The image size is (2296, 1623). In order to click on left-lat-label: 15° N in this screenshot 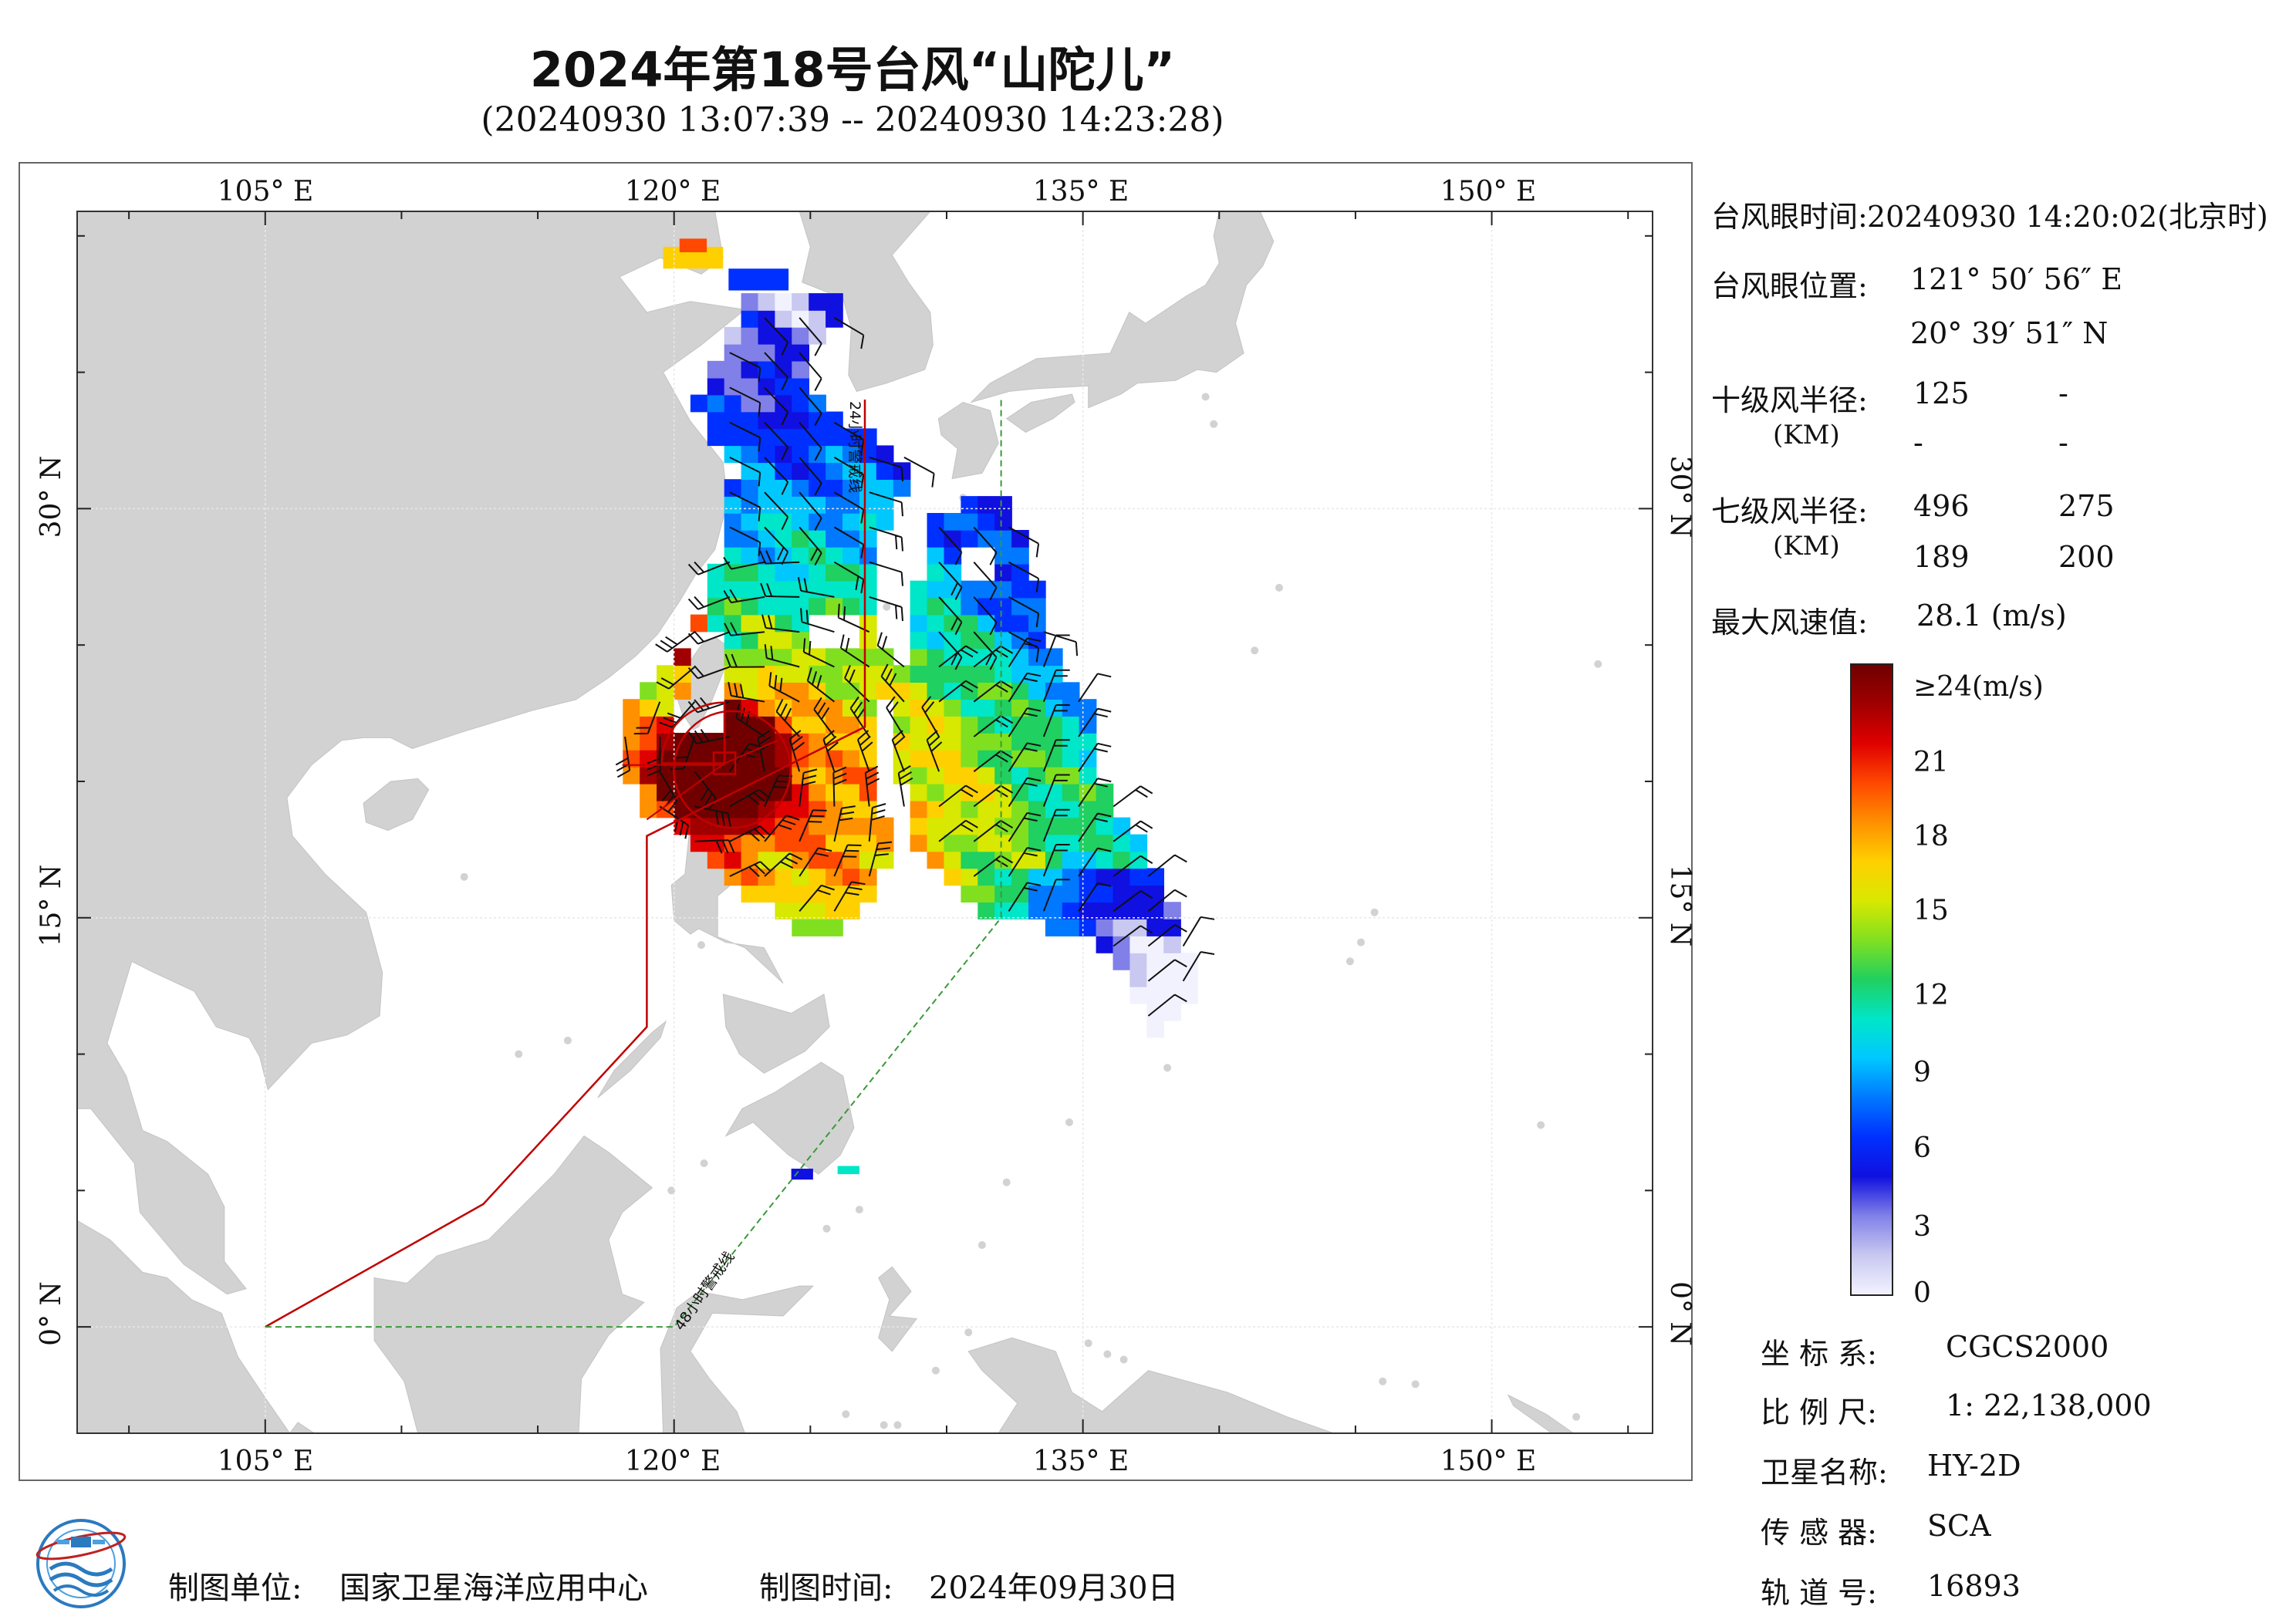, I will do `click(51, 906)`.